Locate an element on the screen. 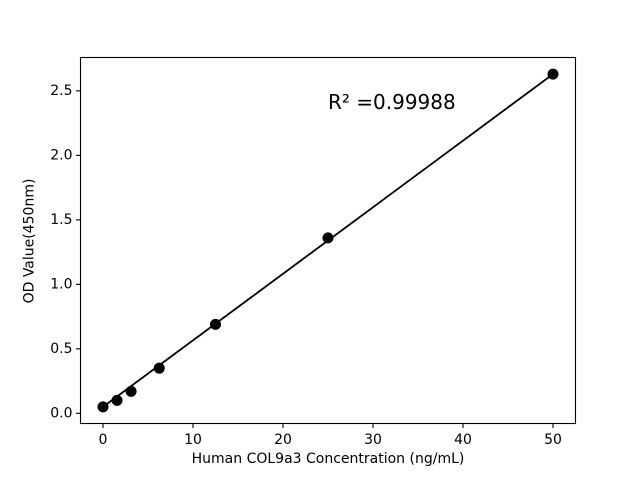 The width and height of the screenshot is (640, 480). x-tick-label: 10 is located at coordinates (193, 440).